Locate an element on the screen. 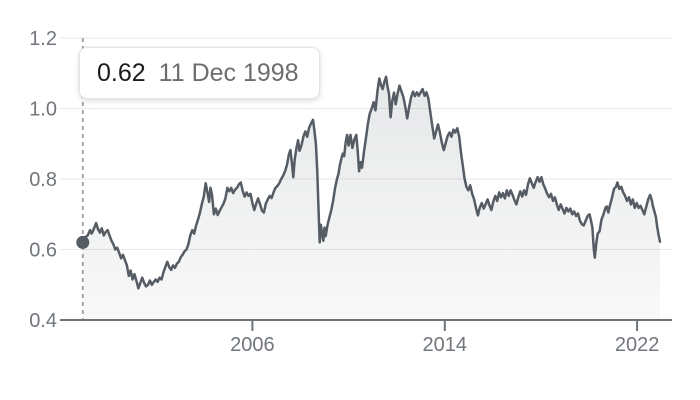 The width and height of the screenshot is (700, 400). x-tick-labels: 2006 2014 2022 is located at coordinates (444, 345).